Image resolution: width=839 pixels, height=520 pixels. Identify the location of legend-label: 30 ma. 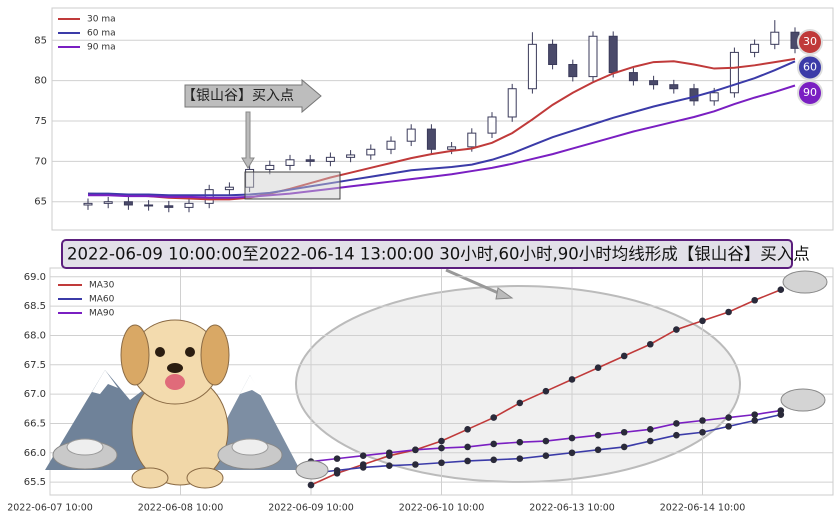
(101, 20).